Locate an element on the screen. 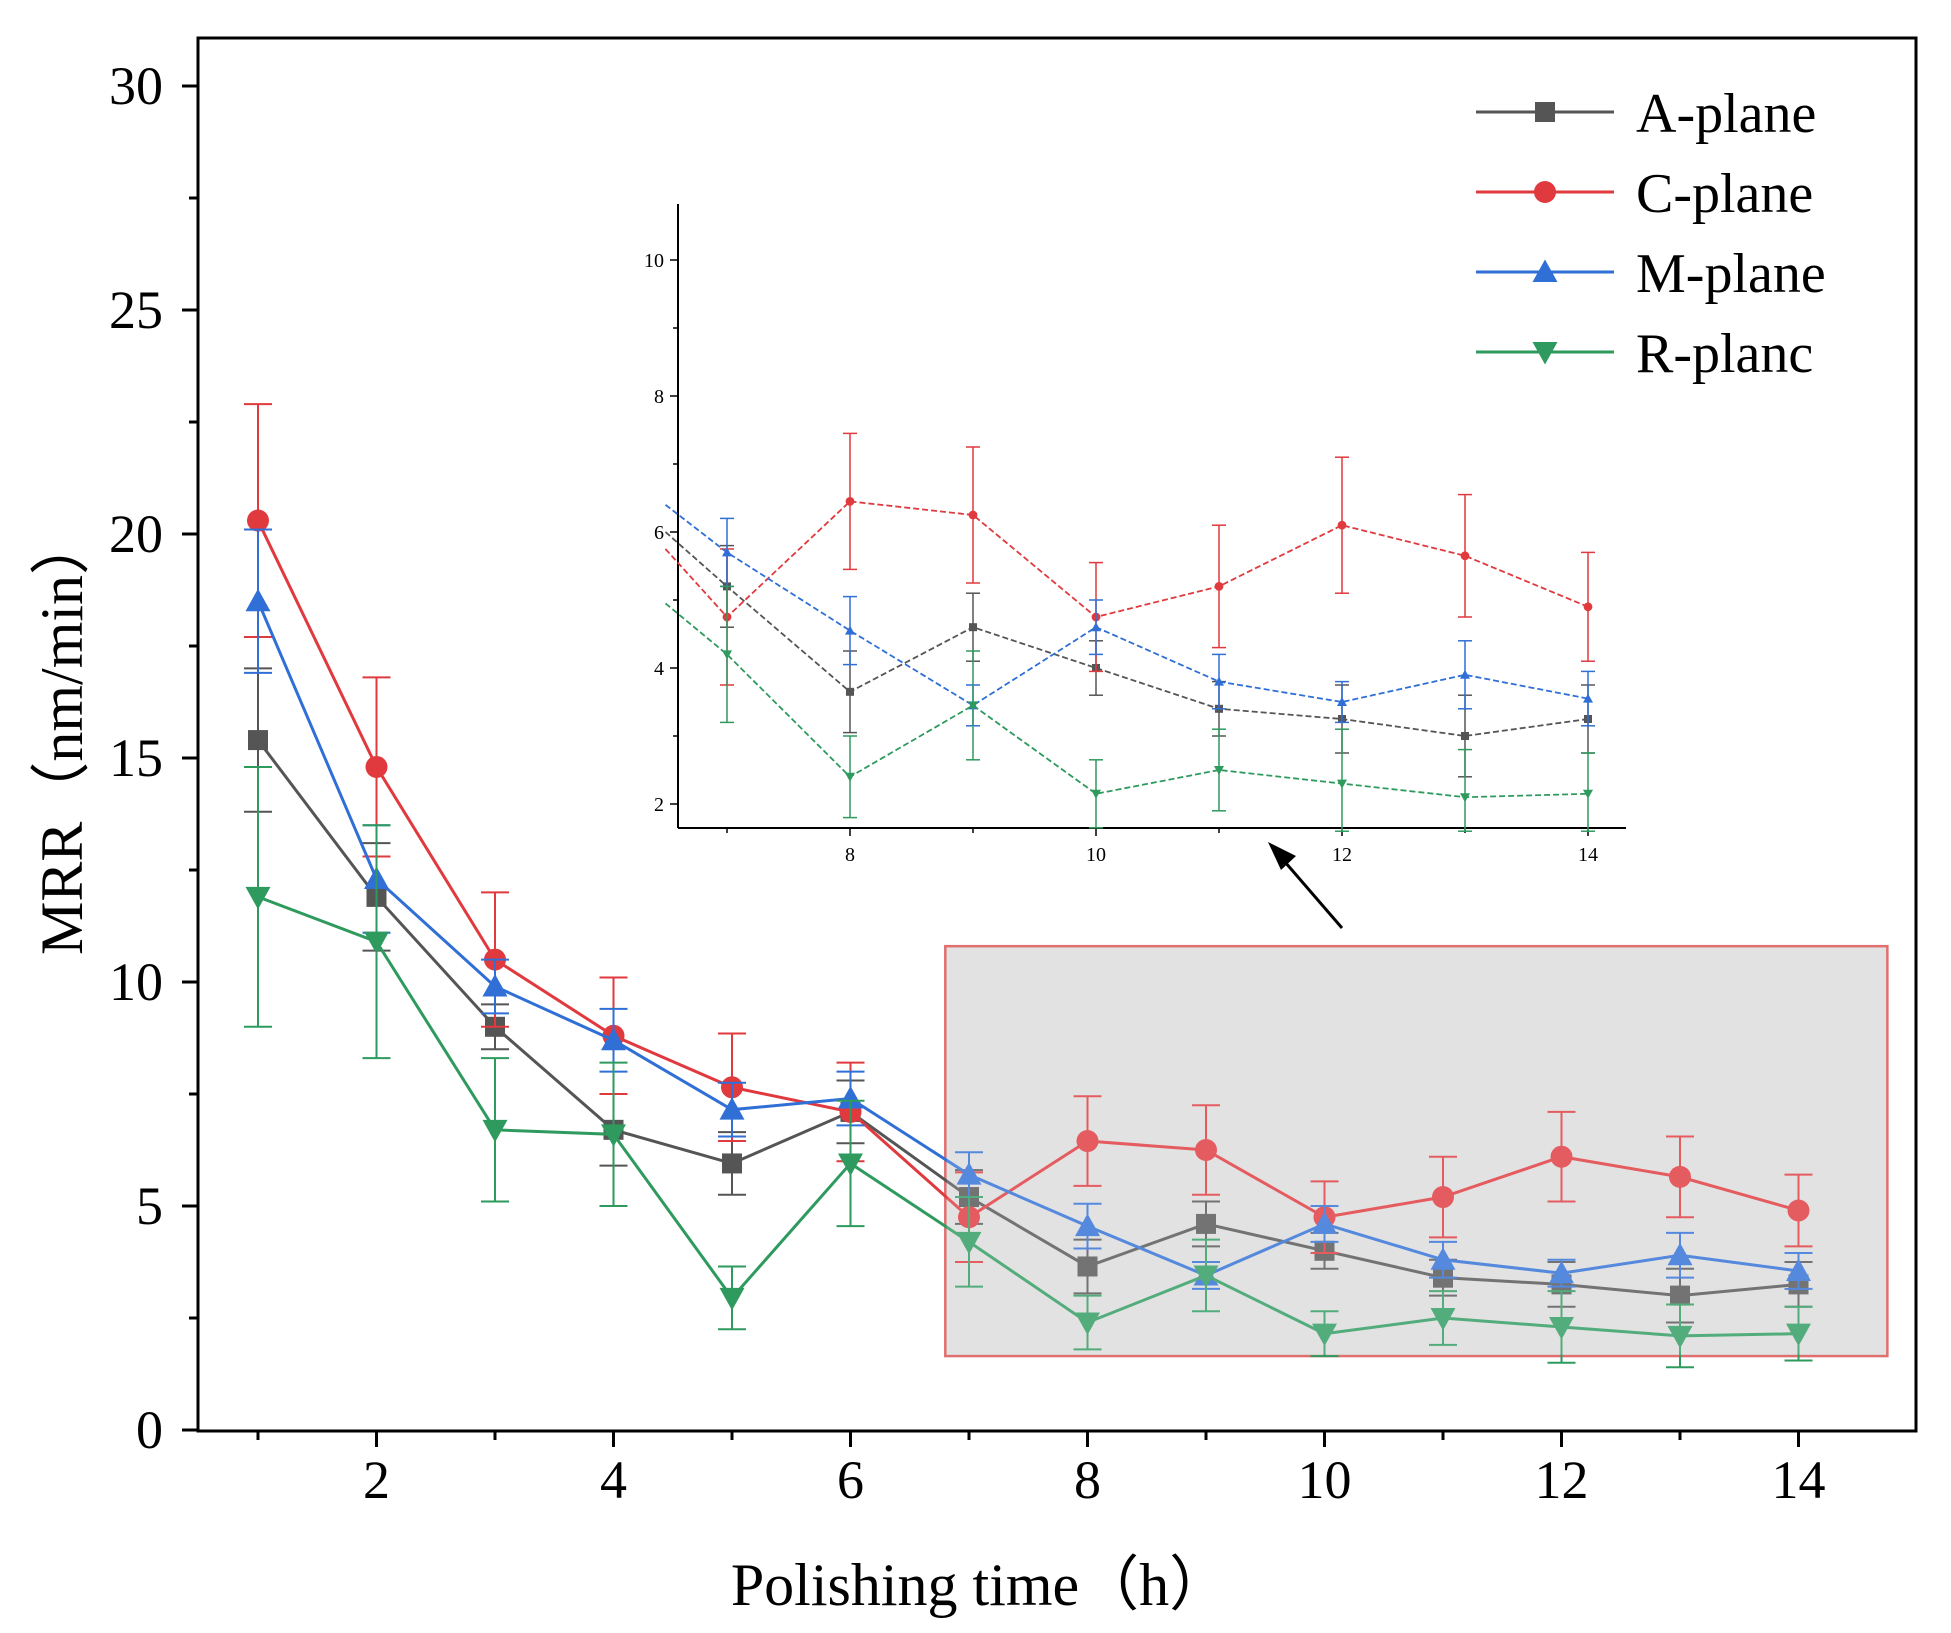 The width and height of the screenshot is (1951, 1633). inset-y-tick-label: 2 is located at coordinates (659, 805).